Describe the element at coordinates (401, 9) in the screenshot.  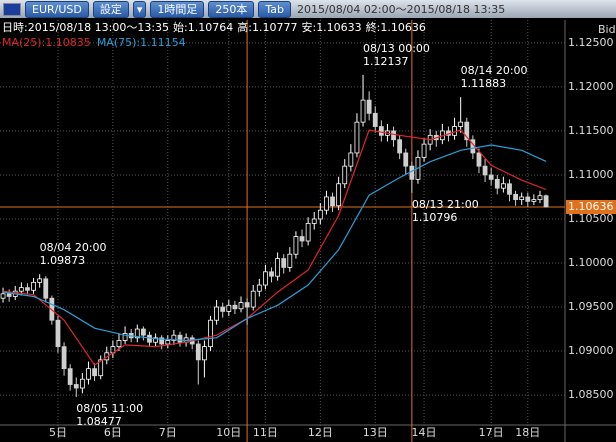
I see `date-range: 2015/08/04 02:00〜2015/08/18 13:35` at that location.